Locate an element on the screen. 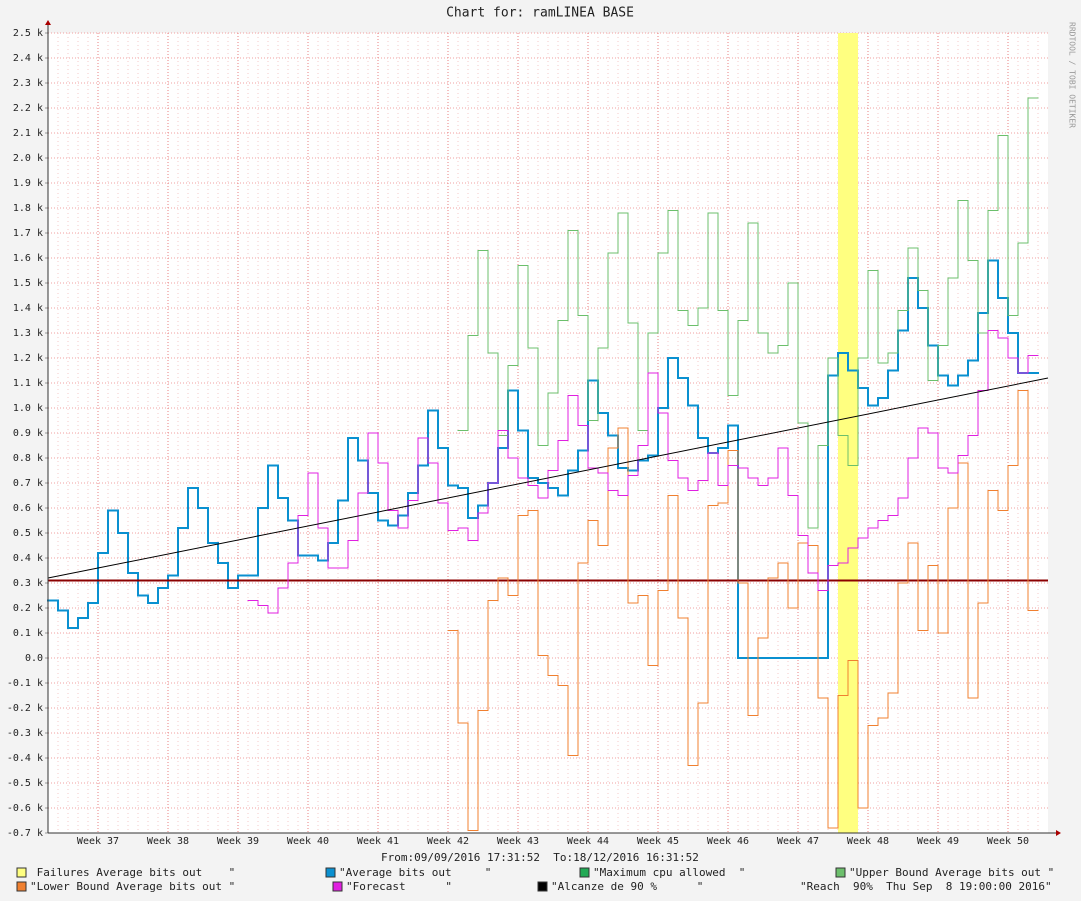 The width and height of the screenshot is (1081, 901). x-tick-label: Week 37 is located at coordinates (98, 841).